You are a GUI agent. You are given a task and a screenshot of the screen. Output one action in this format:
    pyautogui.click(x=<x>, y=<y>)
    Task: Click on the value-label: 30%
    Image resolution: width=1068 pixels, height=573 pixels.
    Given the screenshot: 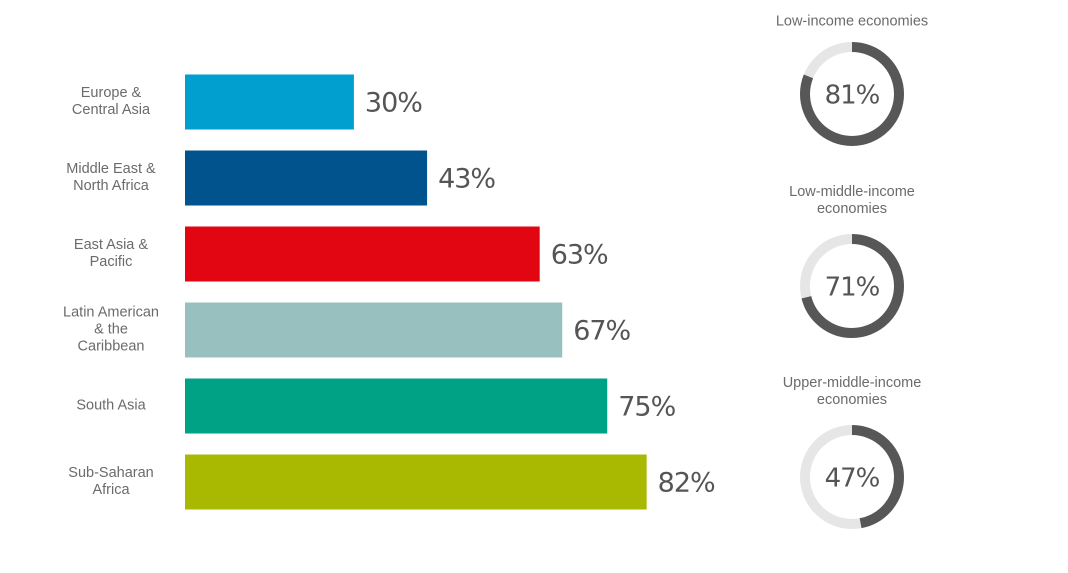 What is the action you would take?
    pyautogui.click(x=393, y=103)
    